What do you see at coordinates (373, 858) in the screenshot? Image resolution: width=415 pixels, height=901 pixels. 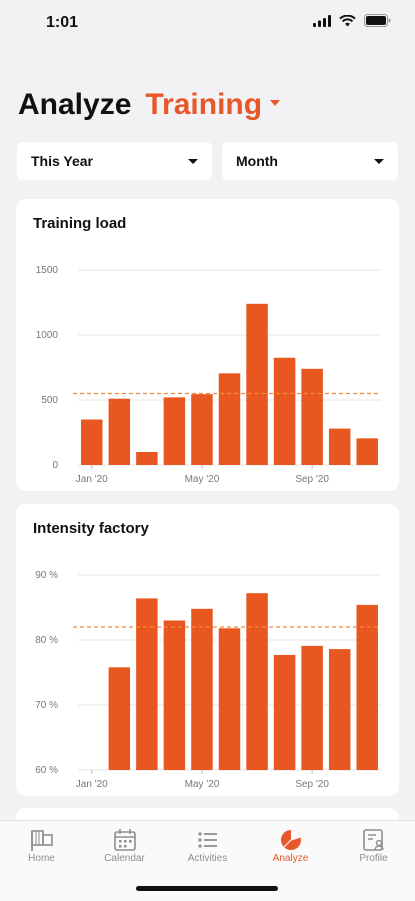 I see `tab-label: Profile` at bounding box center [373, 858].